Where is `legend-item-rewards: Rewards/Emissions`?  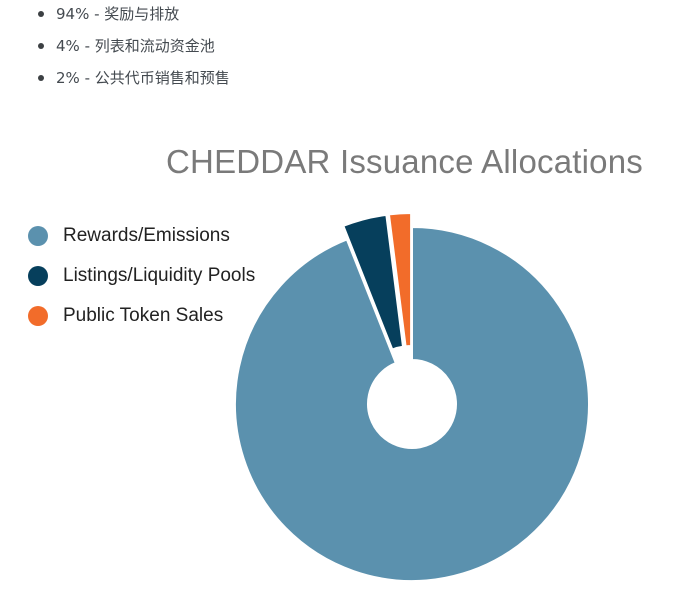 legend-item-rewards: Rewards/Emissions is located at coordinates (141, 236).